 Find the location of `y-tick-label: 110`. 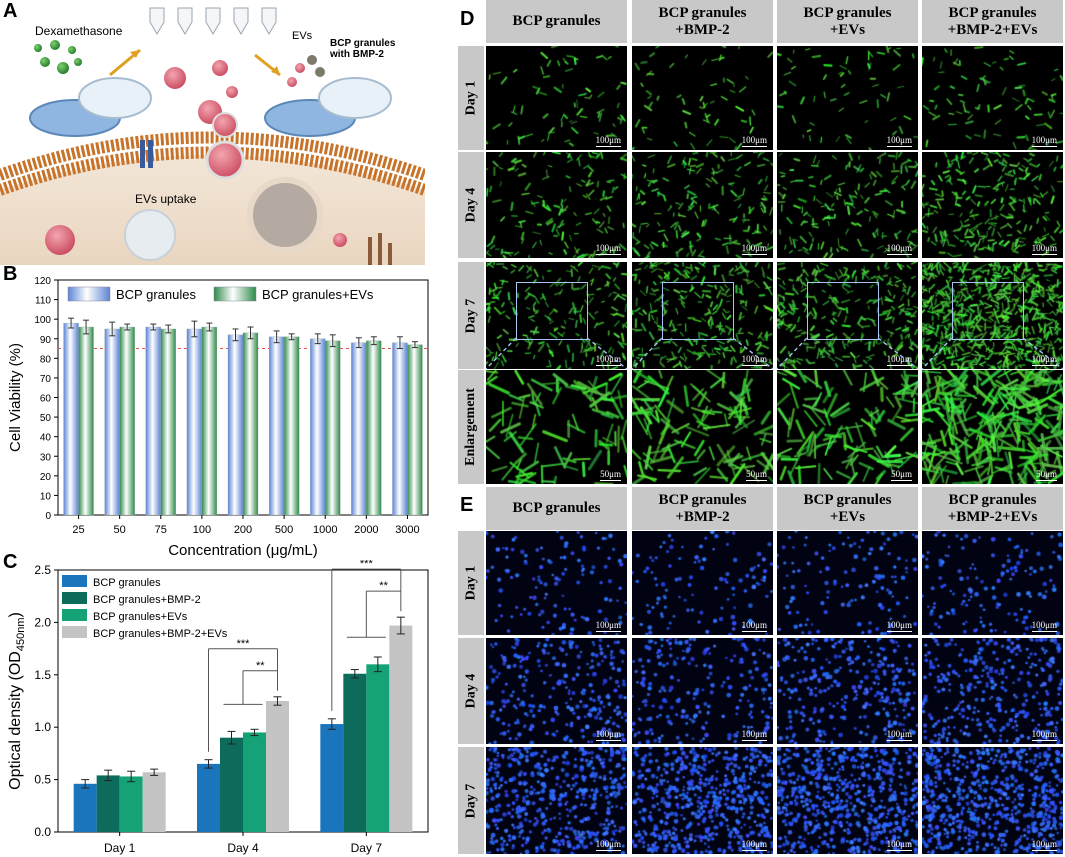

y-tick-label: 110 is located at coordinates (43, 301).